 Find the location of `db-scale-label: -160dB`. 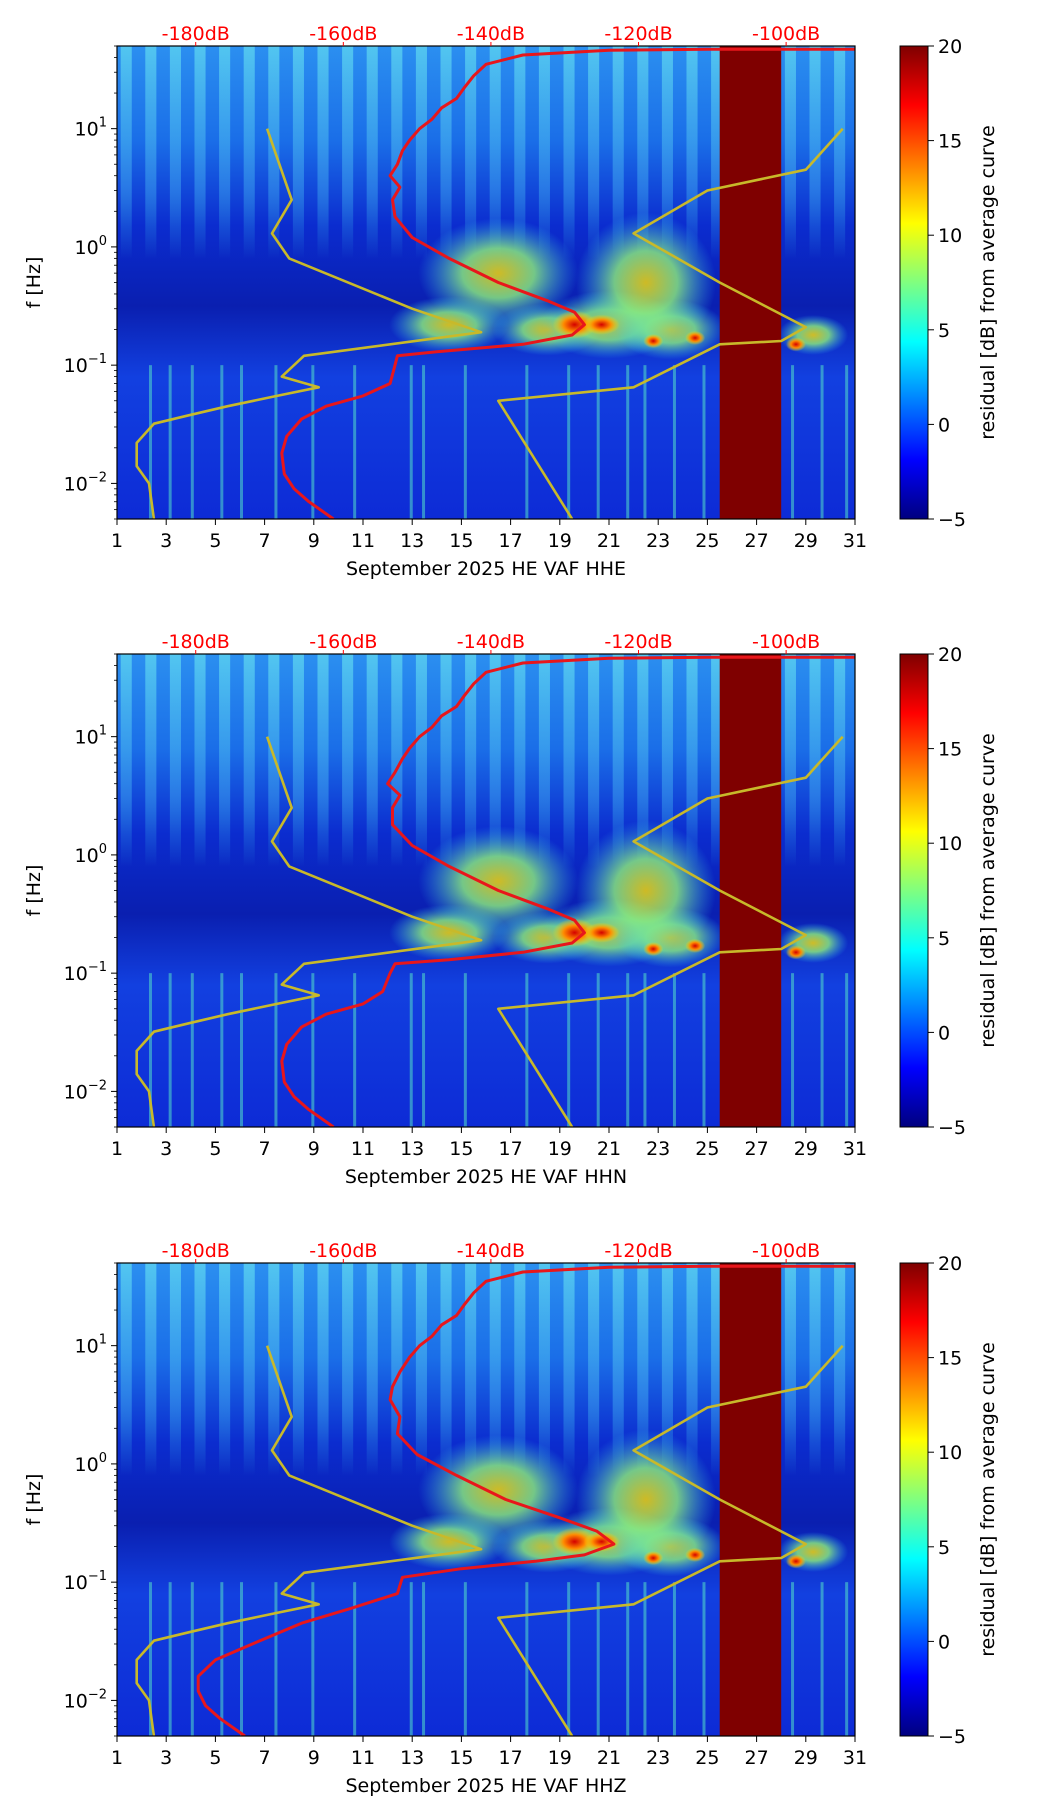

db-scale-label: -160dB is located at coordinates (343, 642).